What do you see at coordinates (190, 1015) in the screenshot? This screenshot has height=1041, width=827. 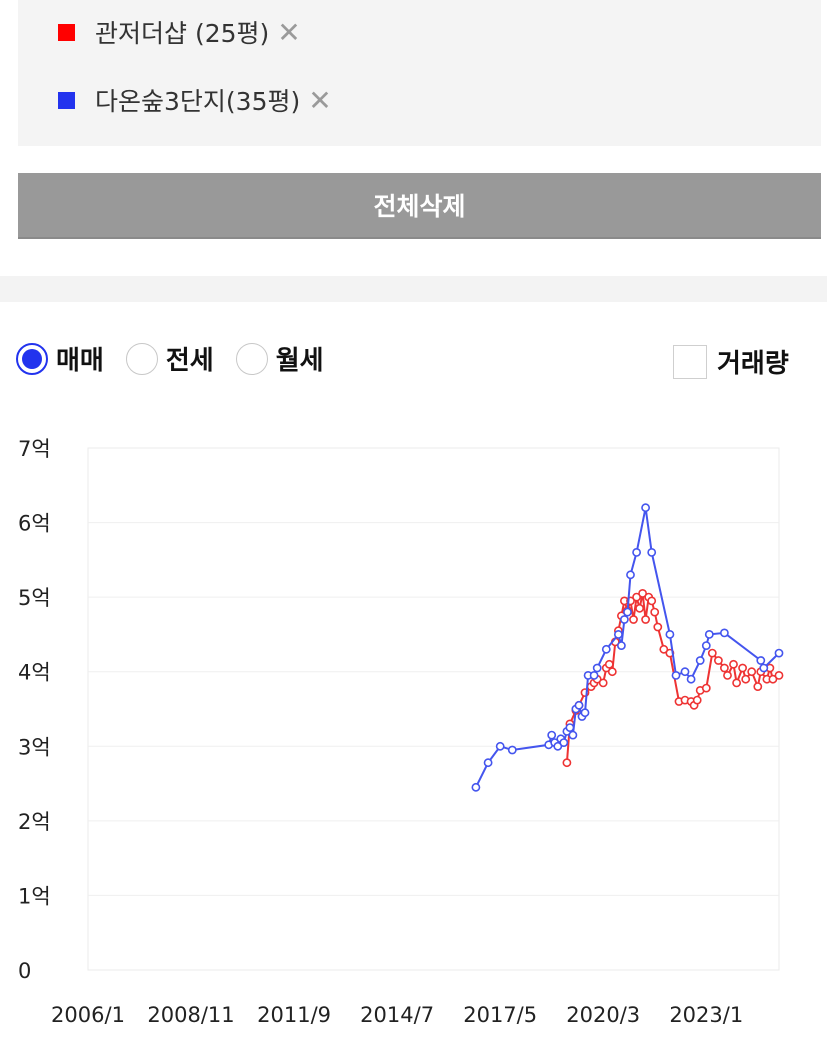 I see `x-tick-label: 2008/11` at bounding box center [190, 1015].